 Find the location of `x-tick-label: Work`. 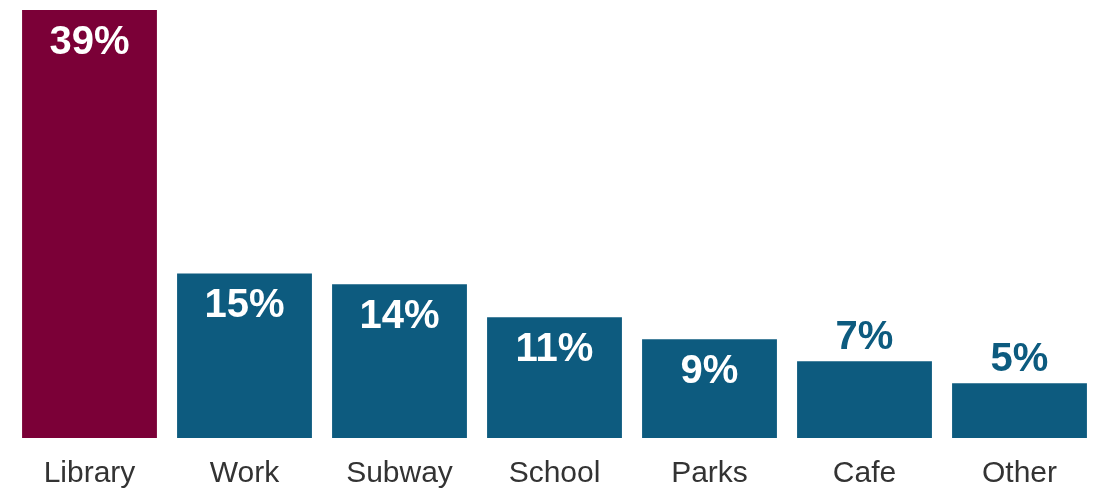

x-tick-label: Work is located at coordinates (245, 471).